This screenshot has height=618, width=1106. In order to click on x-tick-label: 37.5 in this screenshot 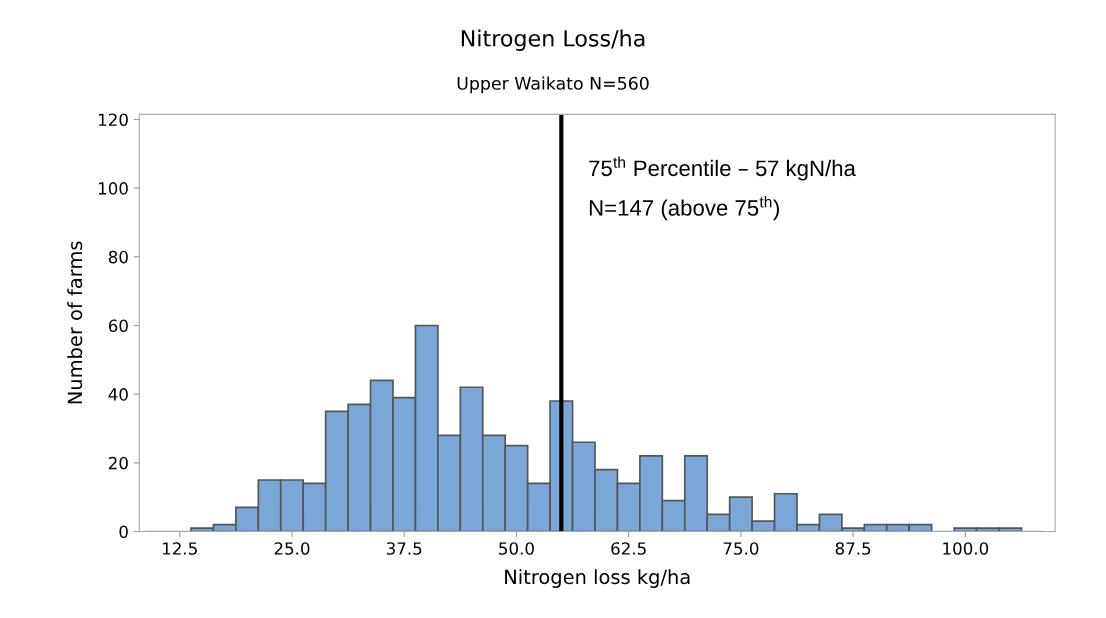, I will do `click(404, 548)`.